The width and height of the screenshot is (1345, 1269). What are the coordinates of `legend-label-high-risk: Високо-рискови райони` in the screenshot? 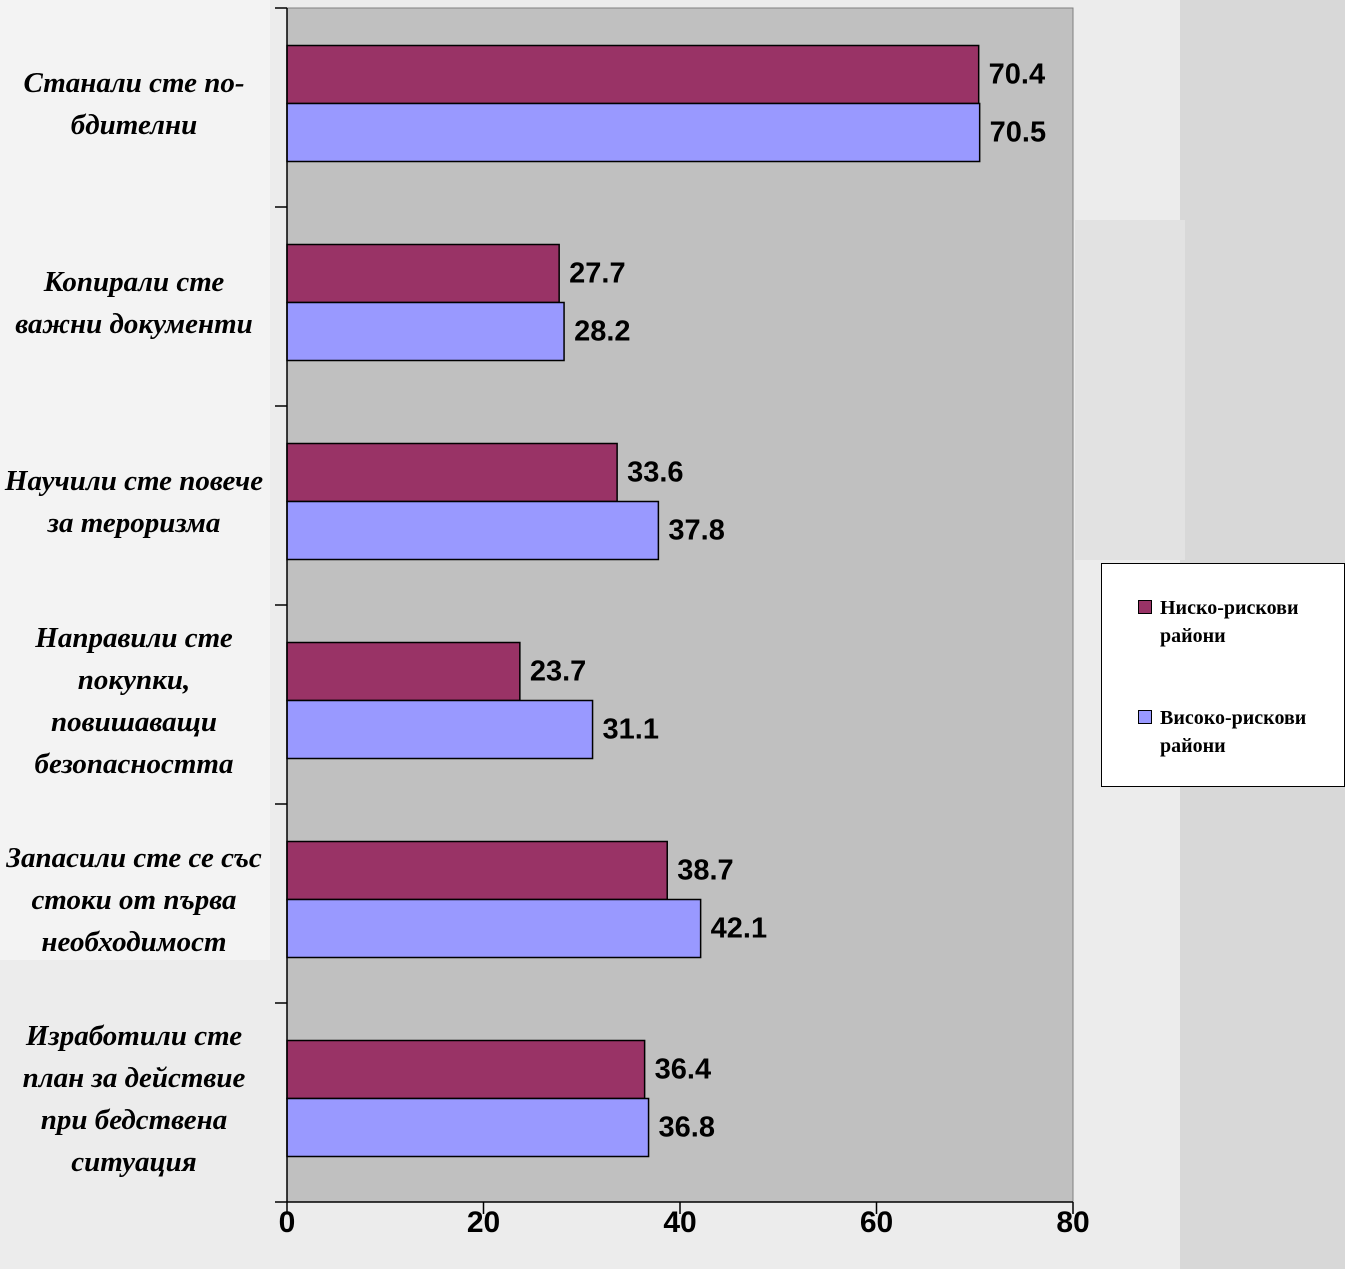 It's located at (1233, 732).